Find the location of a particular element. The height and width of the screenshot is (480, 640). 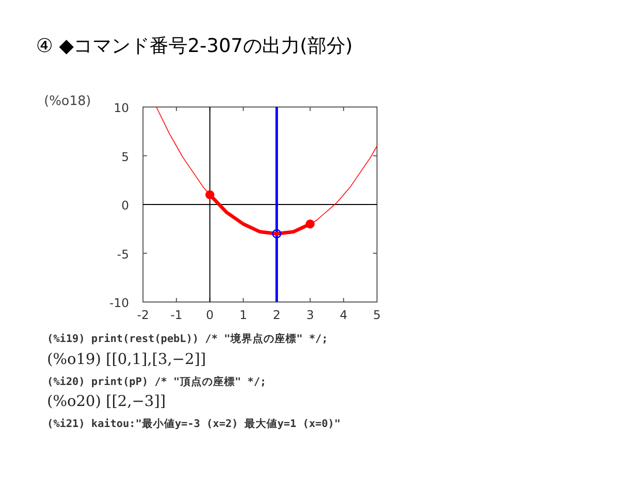

text: (%i19) print(rest(pebL)) /* "境界点の座標" */; is located at coordinates (187, 338).